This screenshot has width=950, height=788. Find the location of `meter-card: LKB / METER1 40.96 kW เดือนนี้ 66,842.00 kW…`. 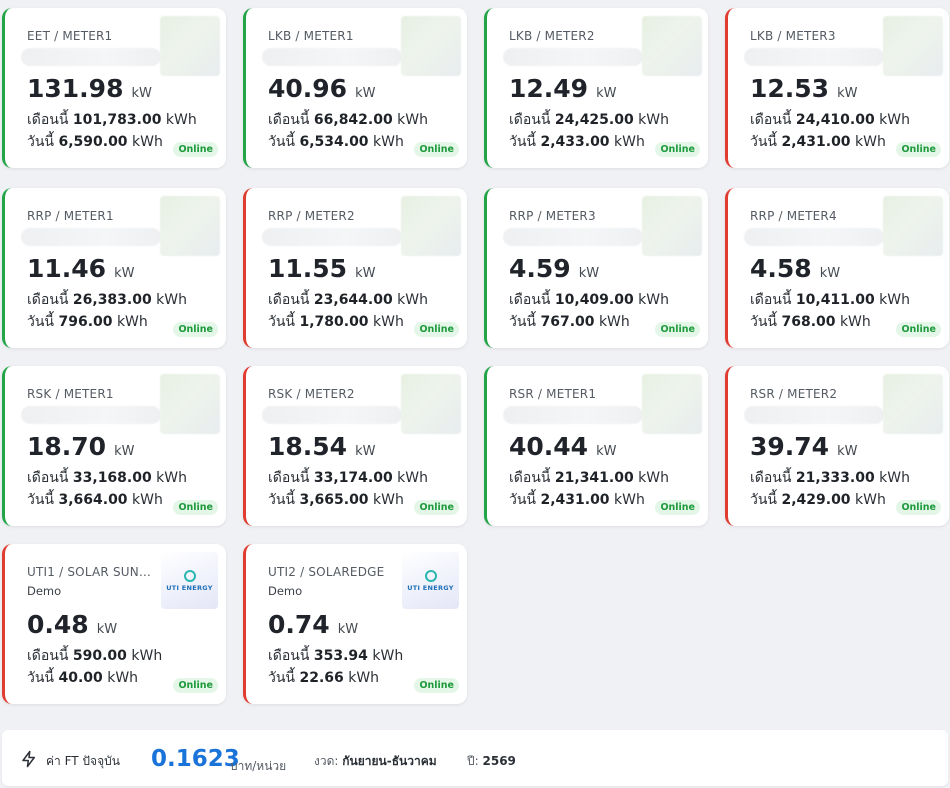

meter-card: LKB / METER1 40.96 kW เดือนนี้ 66,842.00 kW… is located at coordinates (355, 88).